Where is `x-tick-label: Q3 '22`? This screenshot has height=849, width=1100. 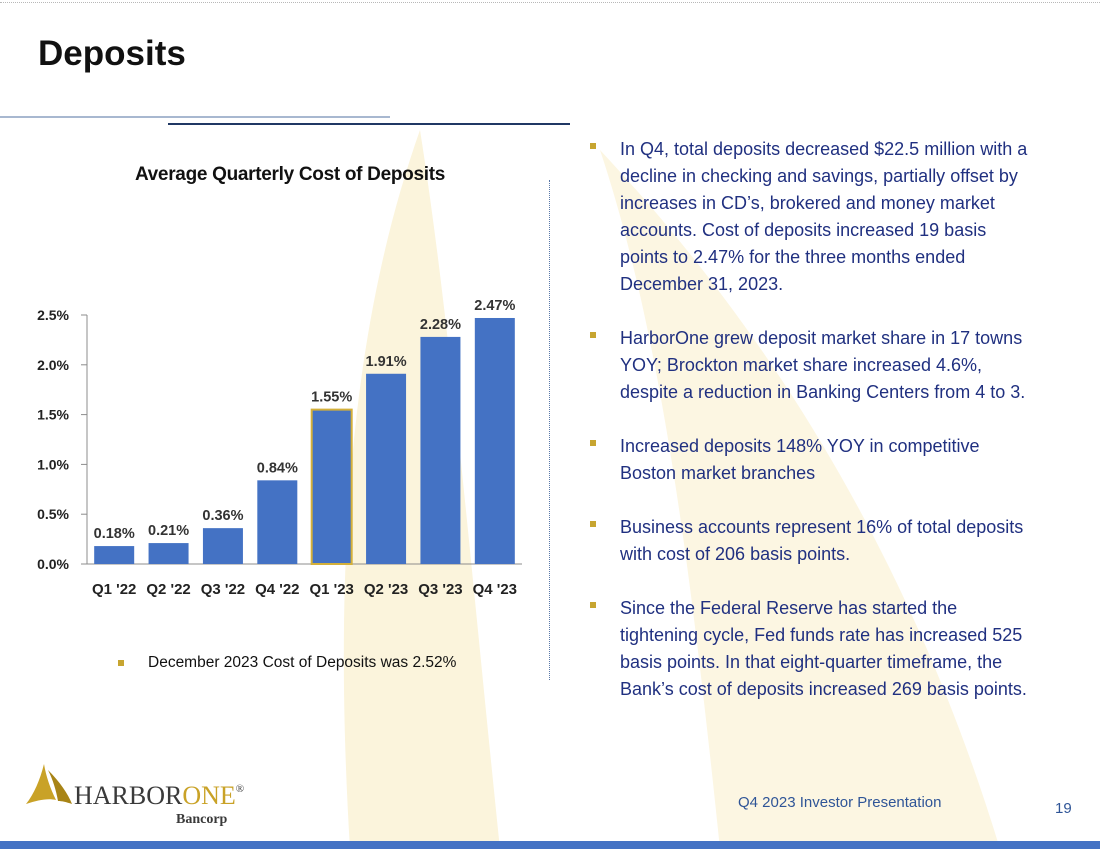 x-tick-label: Q3 '22 is located at coordinates (223, 589).